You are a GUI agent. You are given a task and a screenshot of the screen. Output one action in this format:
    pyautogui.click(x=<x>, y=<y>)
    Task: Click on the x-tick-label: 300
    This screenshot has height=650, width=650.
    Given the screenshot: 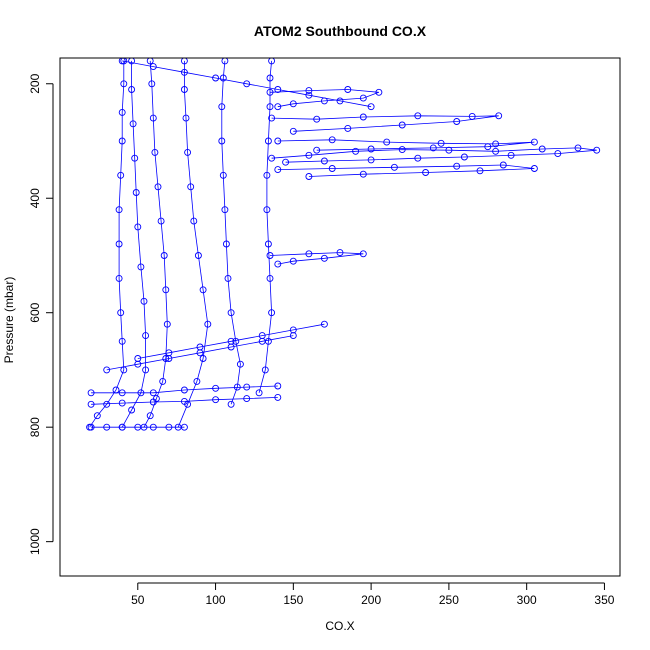 What is the action you would take?
    pyautogui.click(x=527, y=600)
    